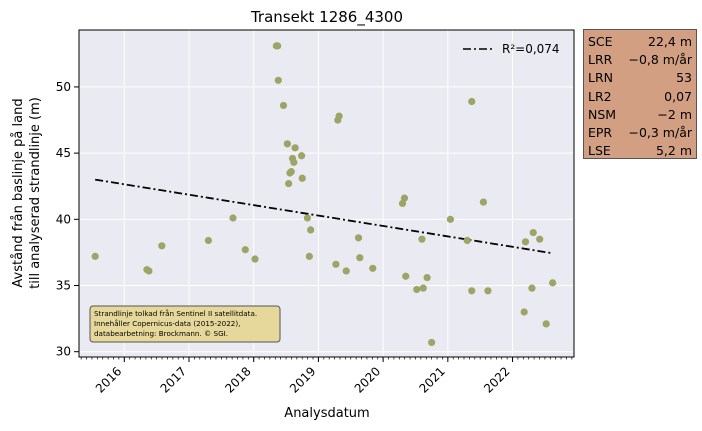  What do you see at coordinates (640, 42) in the screenshot?
I see `stat-row-sce: SCE 22,4 m` at bounding box center [640, 42].